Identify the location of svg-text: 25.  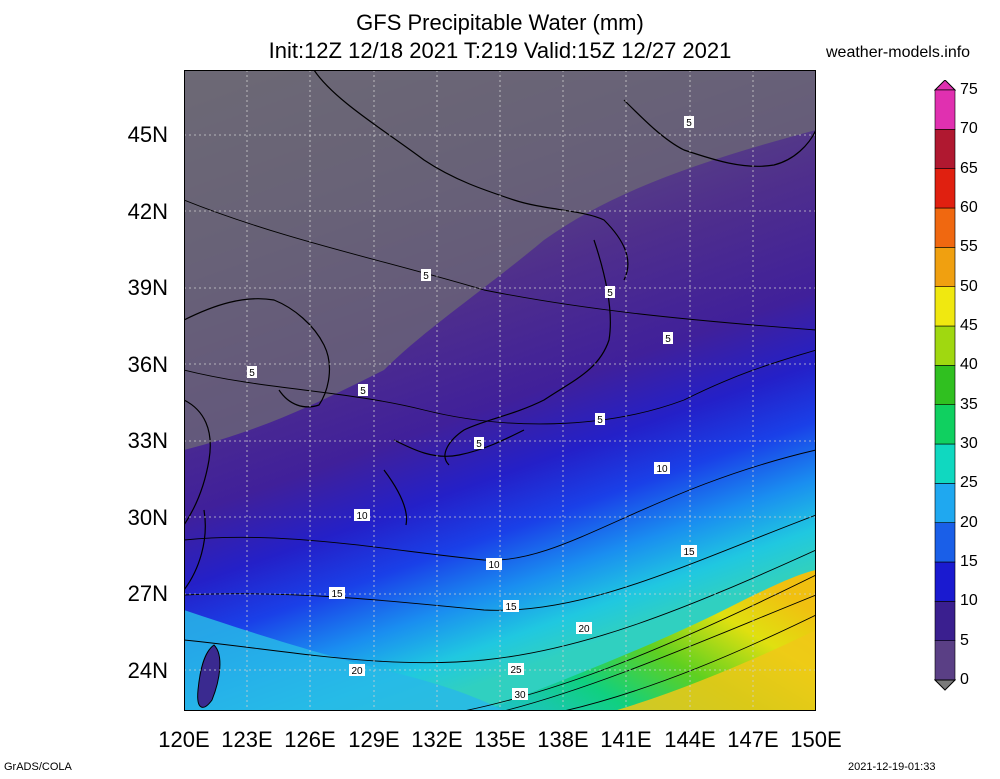
(516, 670).